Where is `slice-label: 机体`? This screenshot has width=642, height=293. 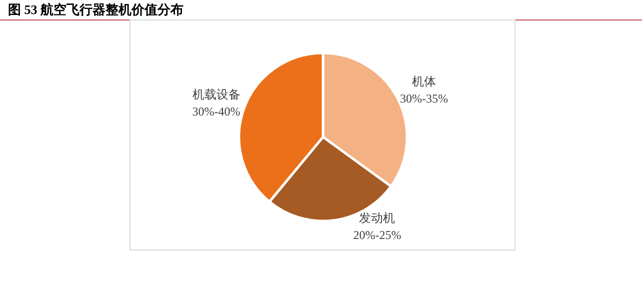 slice-label: 机体 is located at coordinates (424, 81).